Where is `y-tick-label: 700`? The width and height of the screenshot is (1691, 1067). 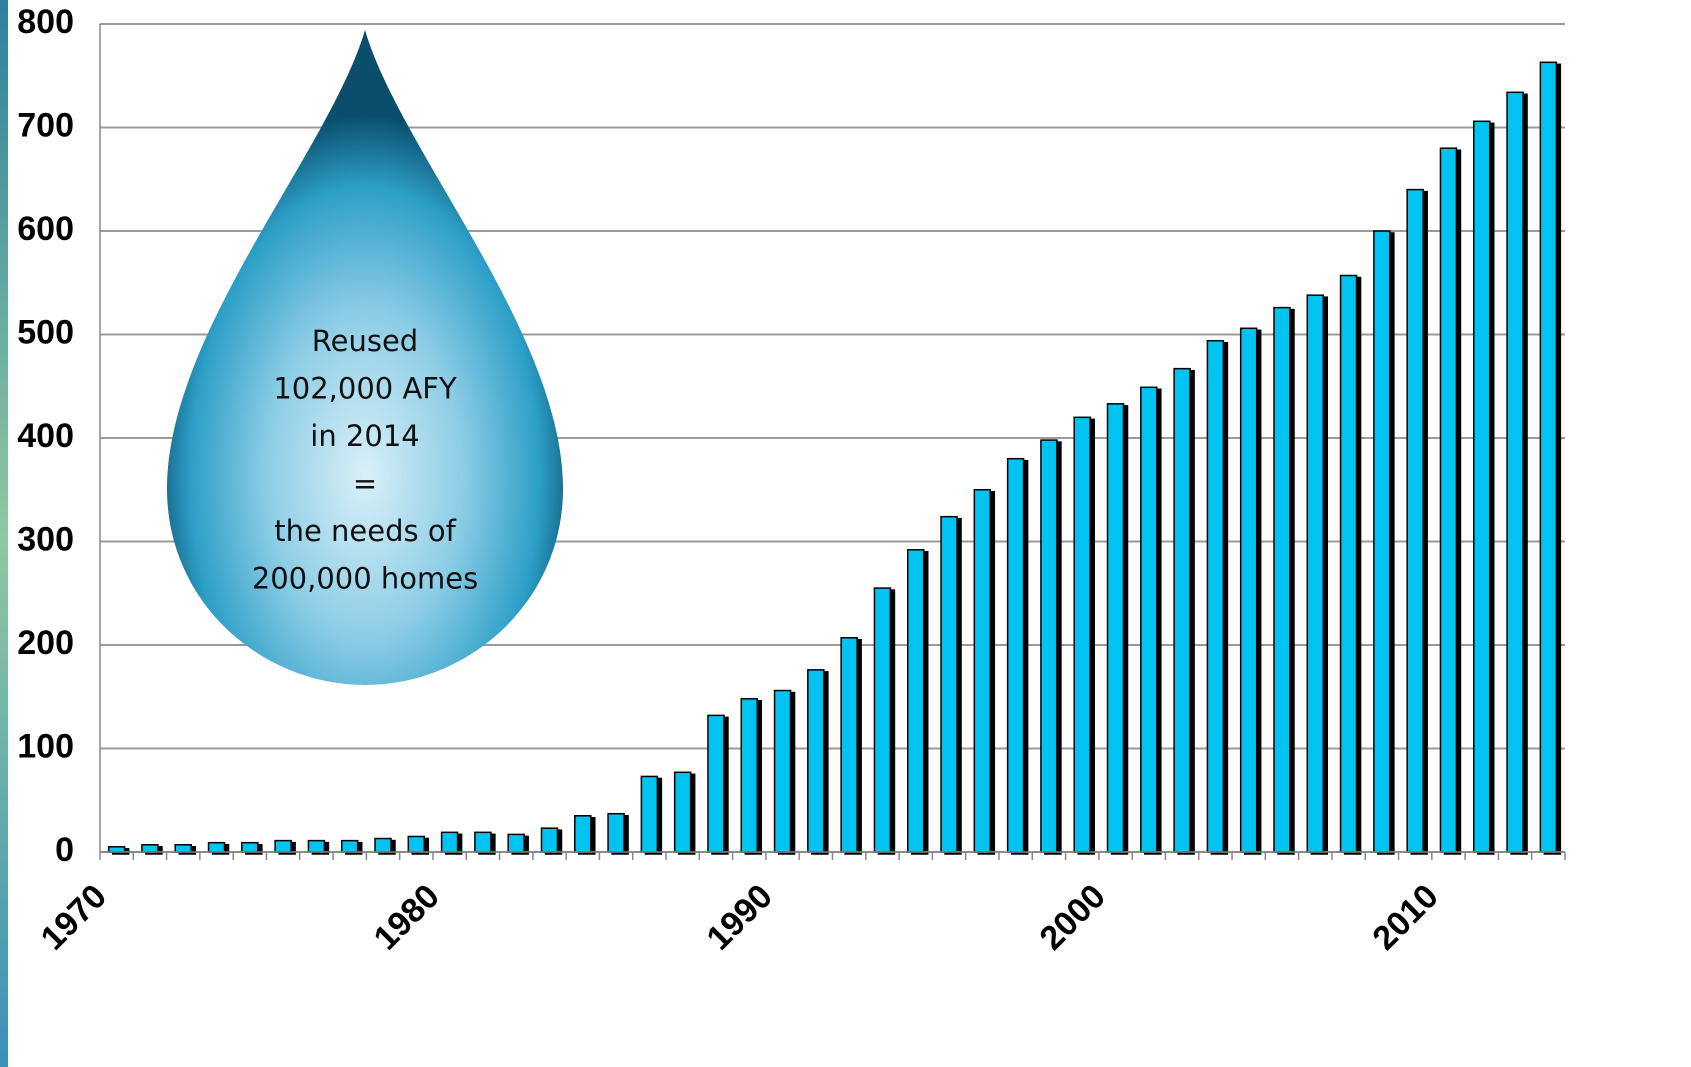 y-tick-label: 700 is located at coordinates (45, 125).